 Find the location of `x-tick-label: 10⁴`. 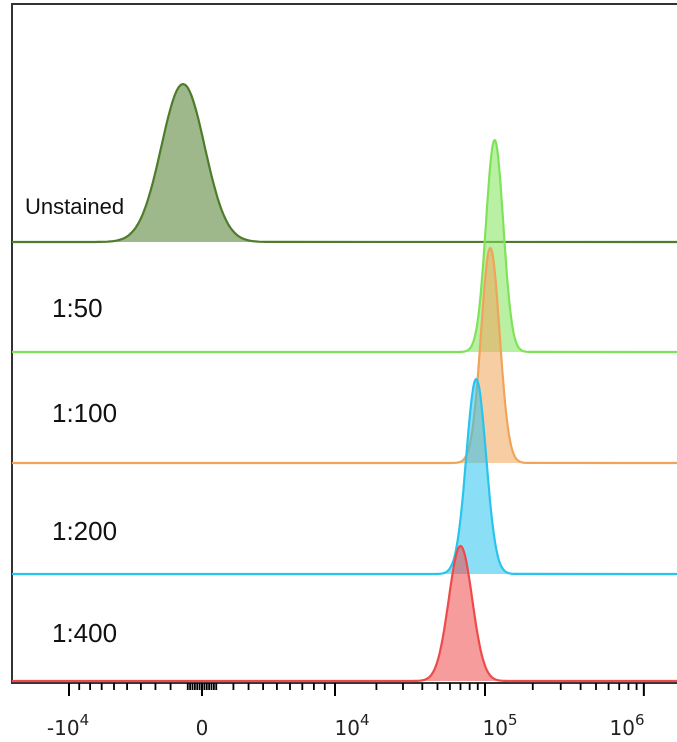

x-tick-label: 10⁴ is located at coordinates (352, 725).